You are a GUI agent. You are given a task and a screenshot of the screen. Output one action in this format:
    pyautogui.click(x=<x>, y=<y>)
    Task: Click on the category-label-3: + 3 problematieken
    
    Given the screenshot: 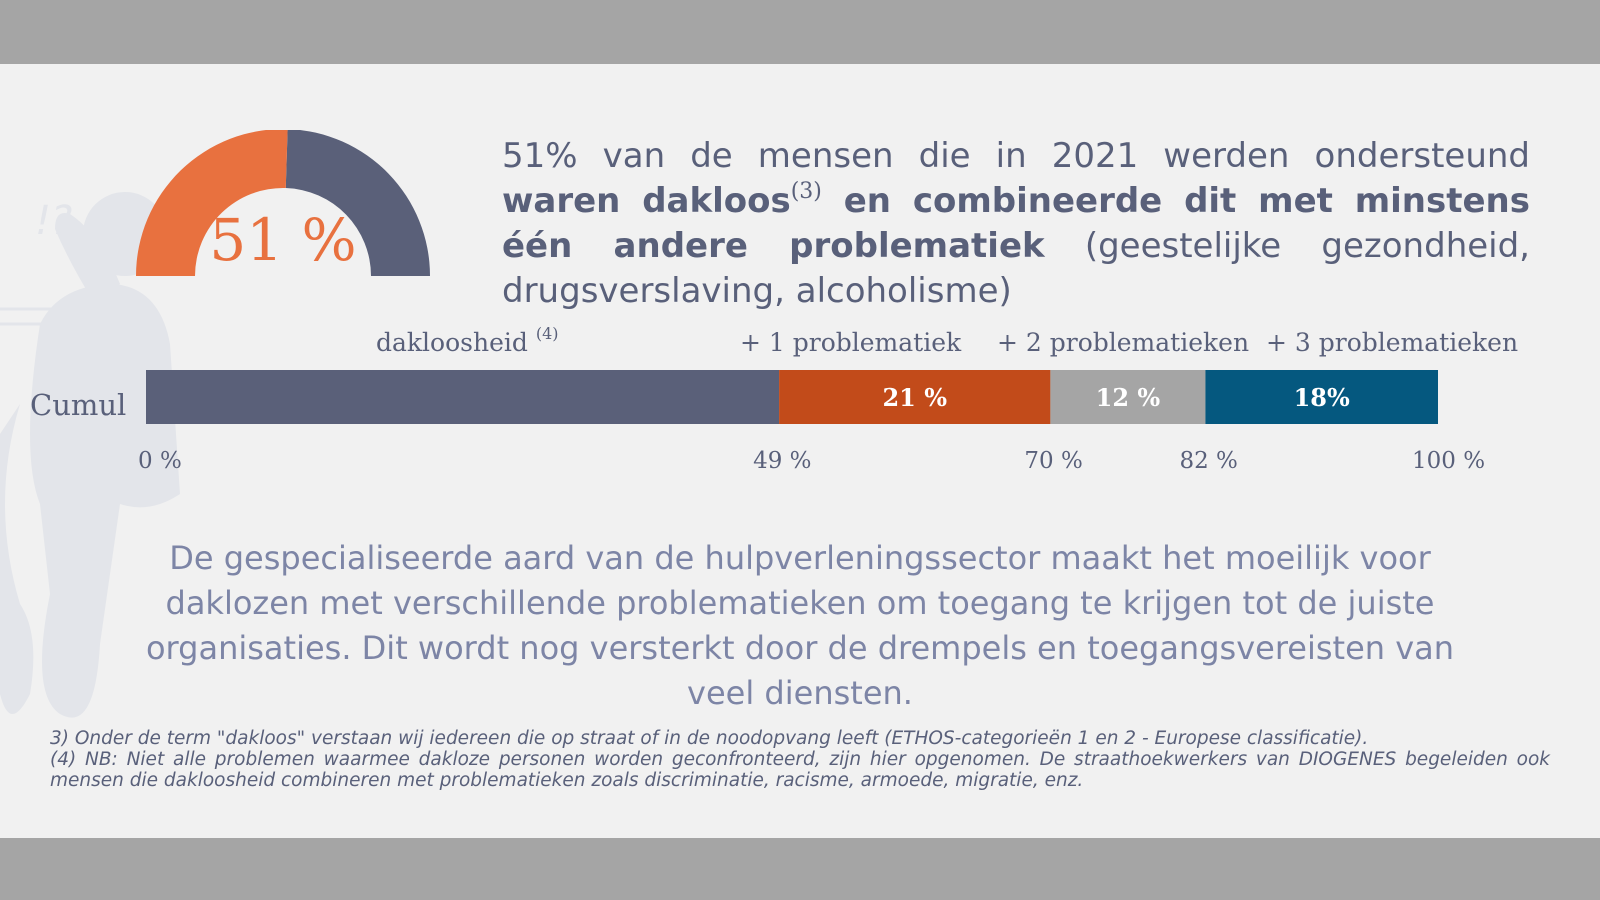 What is the action you would take?
    pyautogui.click(x=1392, y=342)
    